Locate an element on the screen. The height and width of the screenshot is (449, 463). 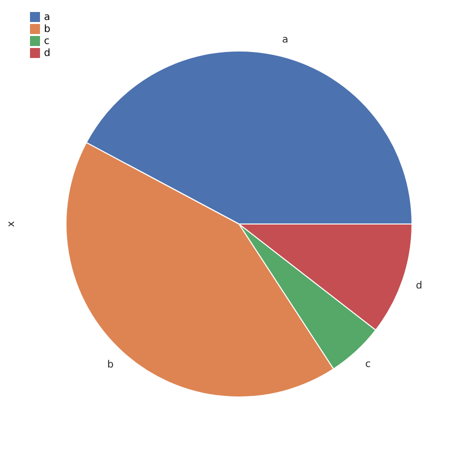
legend-label: a is located at coordinates (47, 17).